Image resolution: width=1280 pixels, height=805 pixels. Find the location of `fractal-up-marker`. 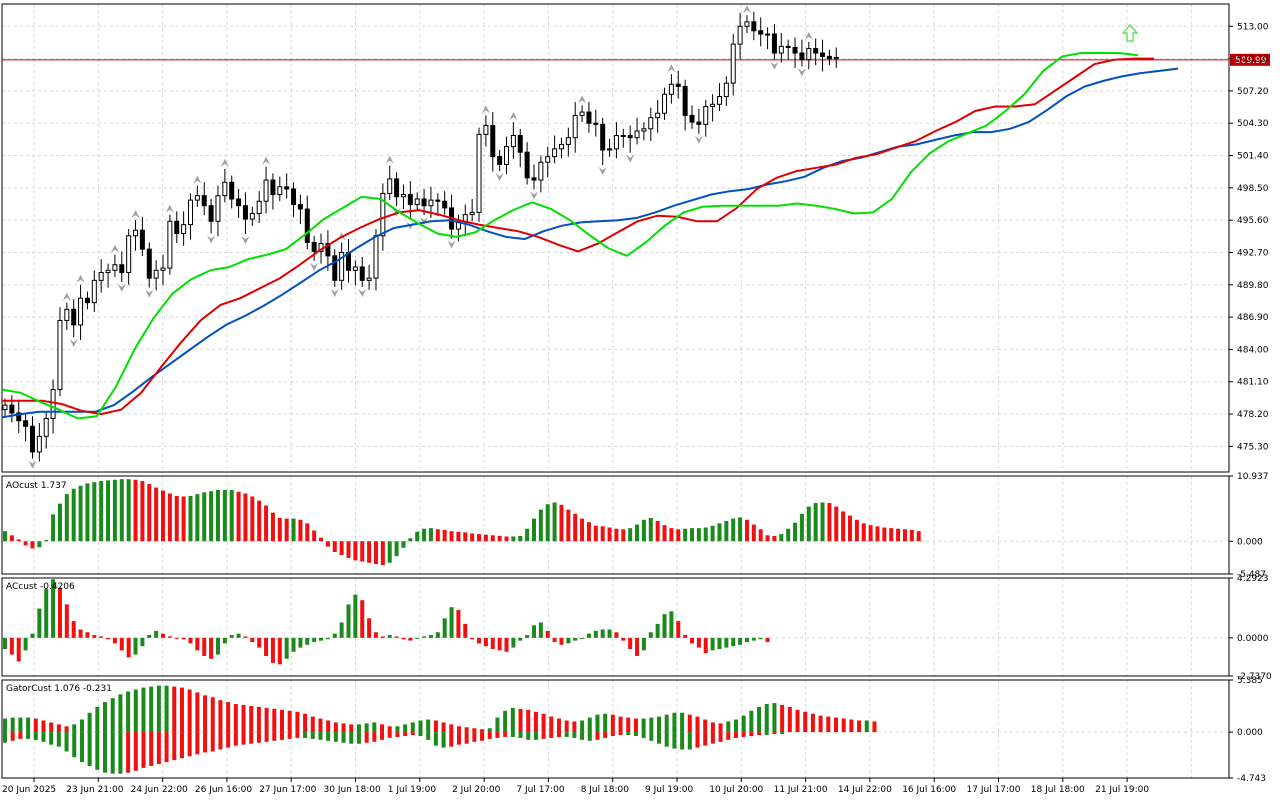

fractal-up-marker is located at coordinates (671, 68).